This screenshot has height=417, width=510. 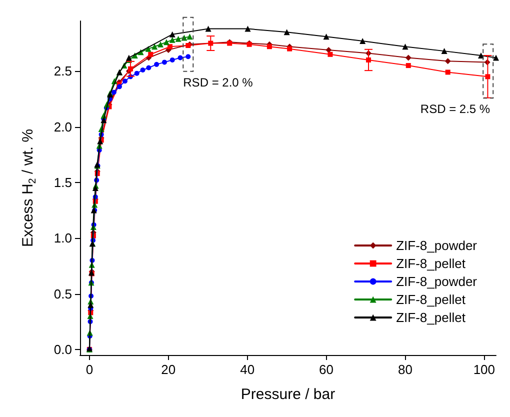 I want to click on x-tick-label: 20, so click(x=168, y=369).